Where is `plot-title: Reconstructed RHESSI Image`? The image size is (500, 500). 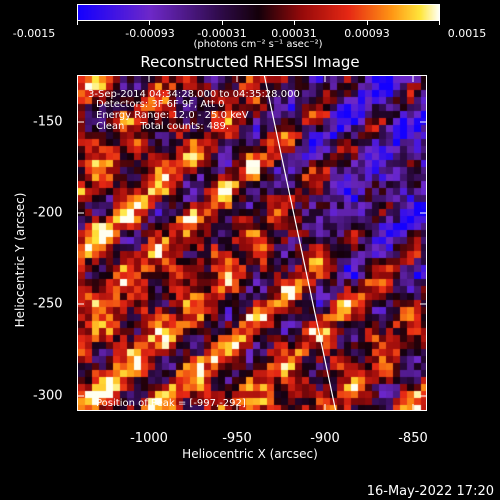 plot-title: Reconstructed RHESSI Image is located at coordinates (250, 62).